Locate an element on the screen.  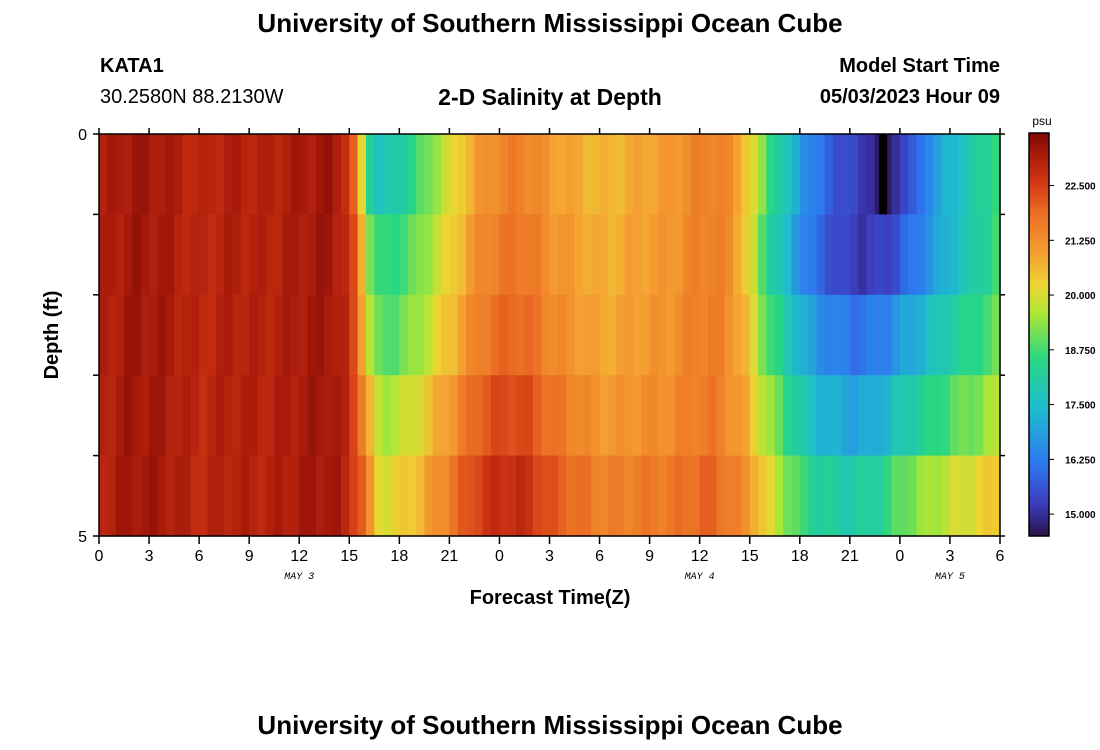
colorbar-tick-label: 15.000 is located at coordinates (1080, 515).